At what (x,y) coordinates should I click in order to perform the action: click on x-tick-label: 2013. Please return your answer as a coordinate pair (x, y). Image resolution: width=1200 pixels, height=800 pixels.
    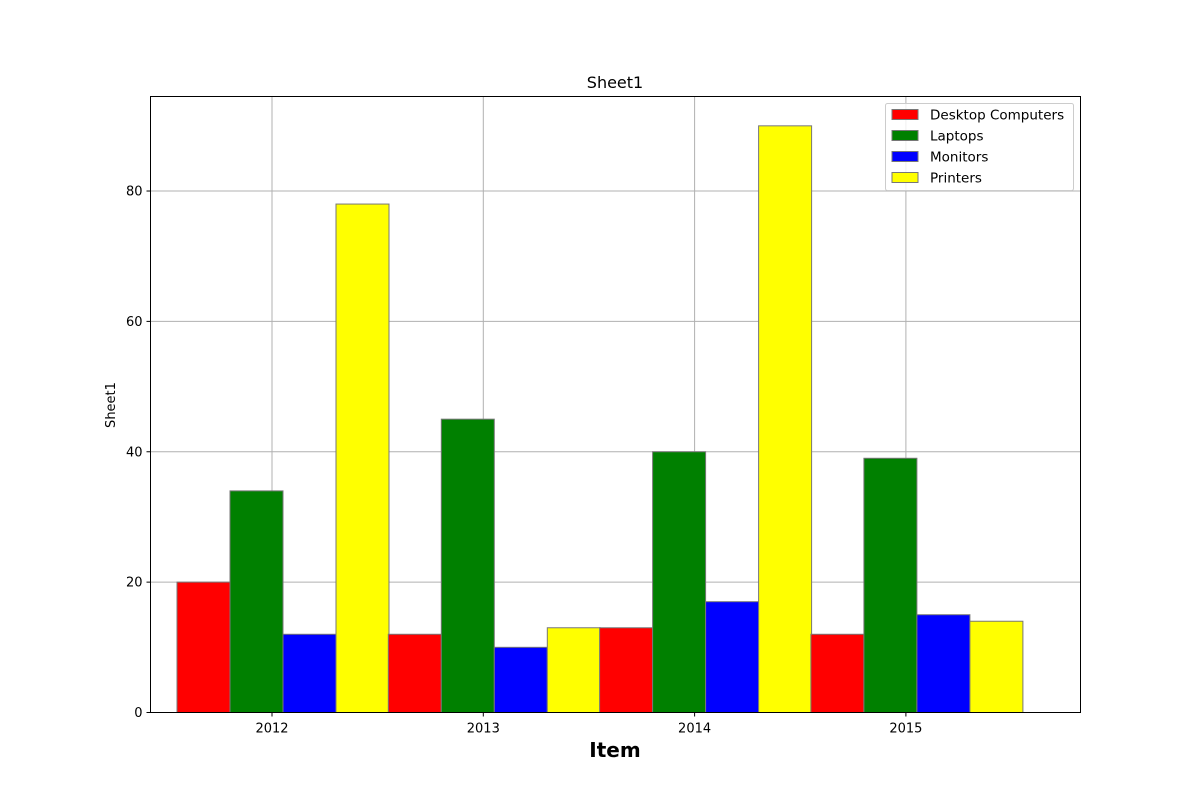
    Looking at the image, I should click on (483, 729).